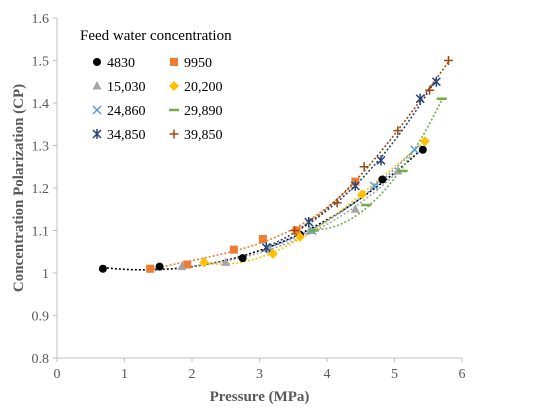 This screenshot has width=550, height=409. I want to click on y-tick-label: 1.1, so click(41, 232).